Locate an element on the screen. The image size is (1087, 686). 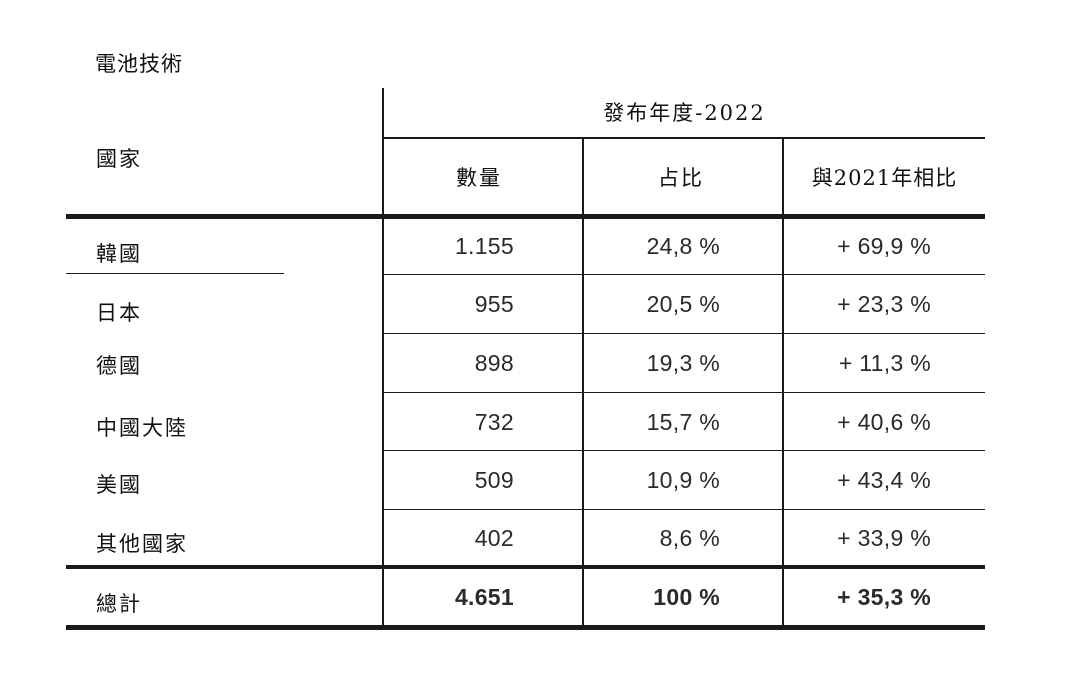
row-share: 10,9 % is located at coordinates (652, 480).